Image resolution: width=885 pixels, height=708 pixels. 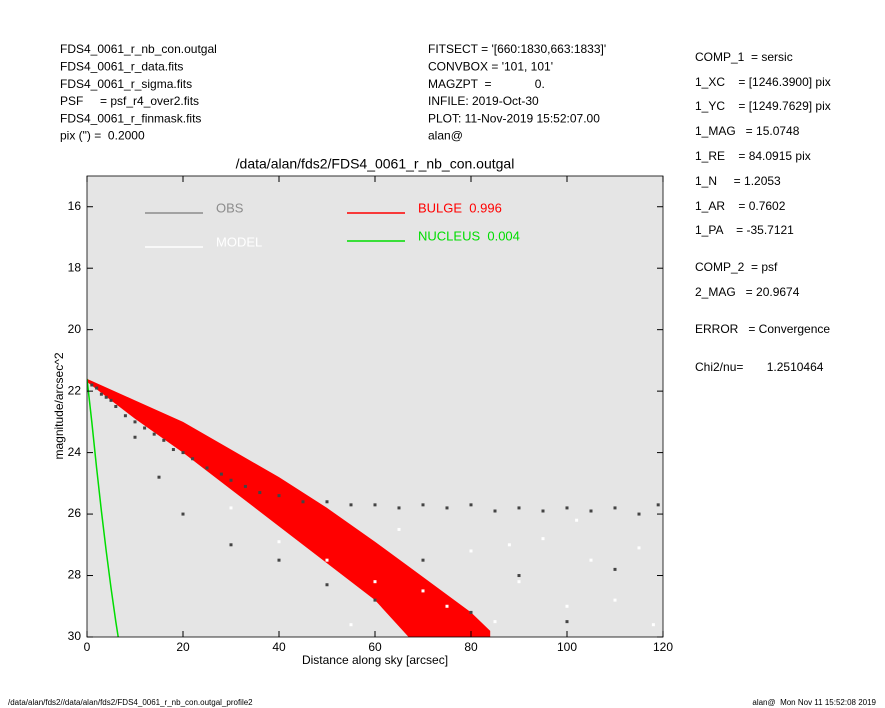 What do you see at coordinates (471, 647) in the screenshot?
I see `x-tick-label: 80` at bounding box center [471, 647].